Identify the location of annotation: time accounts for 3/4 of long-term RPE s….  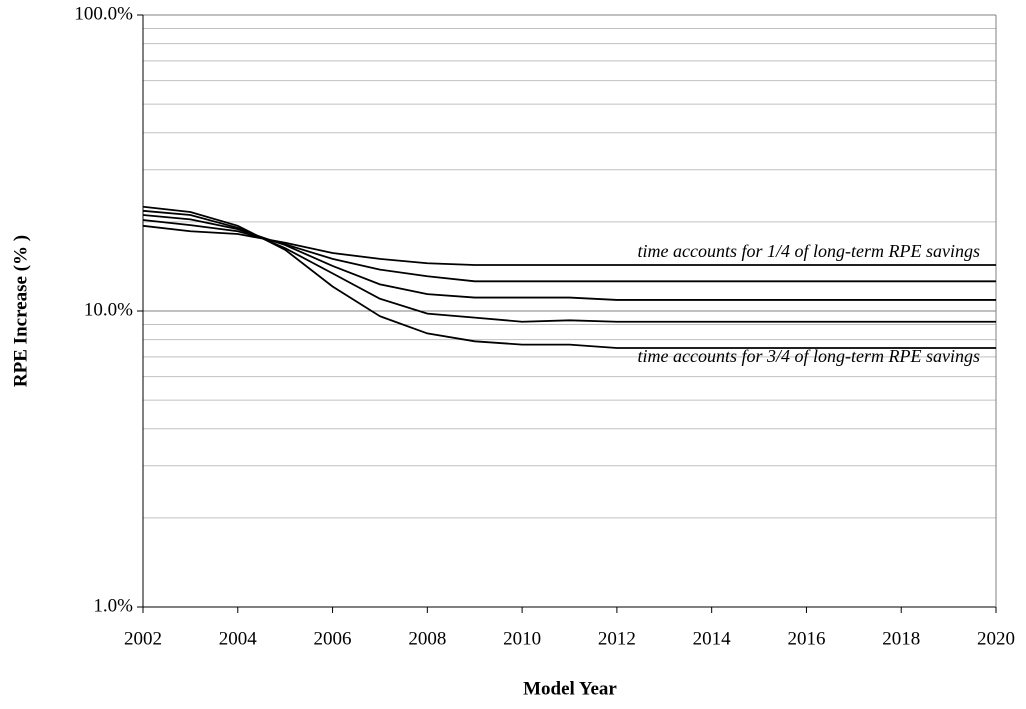
(809, 356).